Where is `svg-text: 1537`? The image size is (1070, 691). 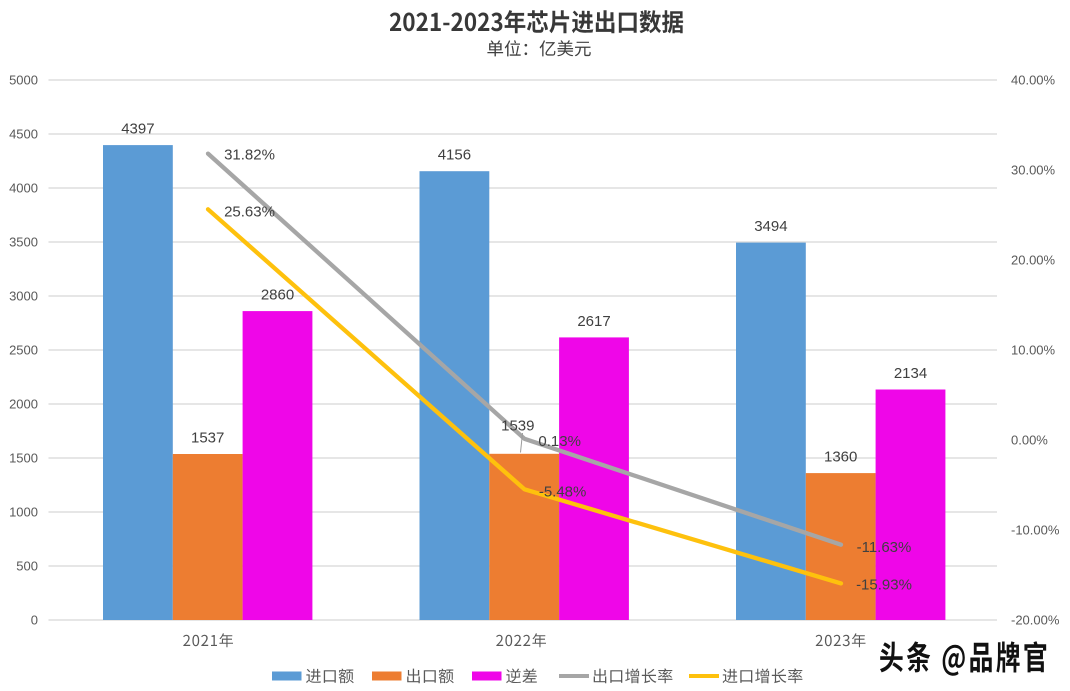 svg-text: 1537 is located at coordinates (207, 438).